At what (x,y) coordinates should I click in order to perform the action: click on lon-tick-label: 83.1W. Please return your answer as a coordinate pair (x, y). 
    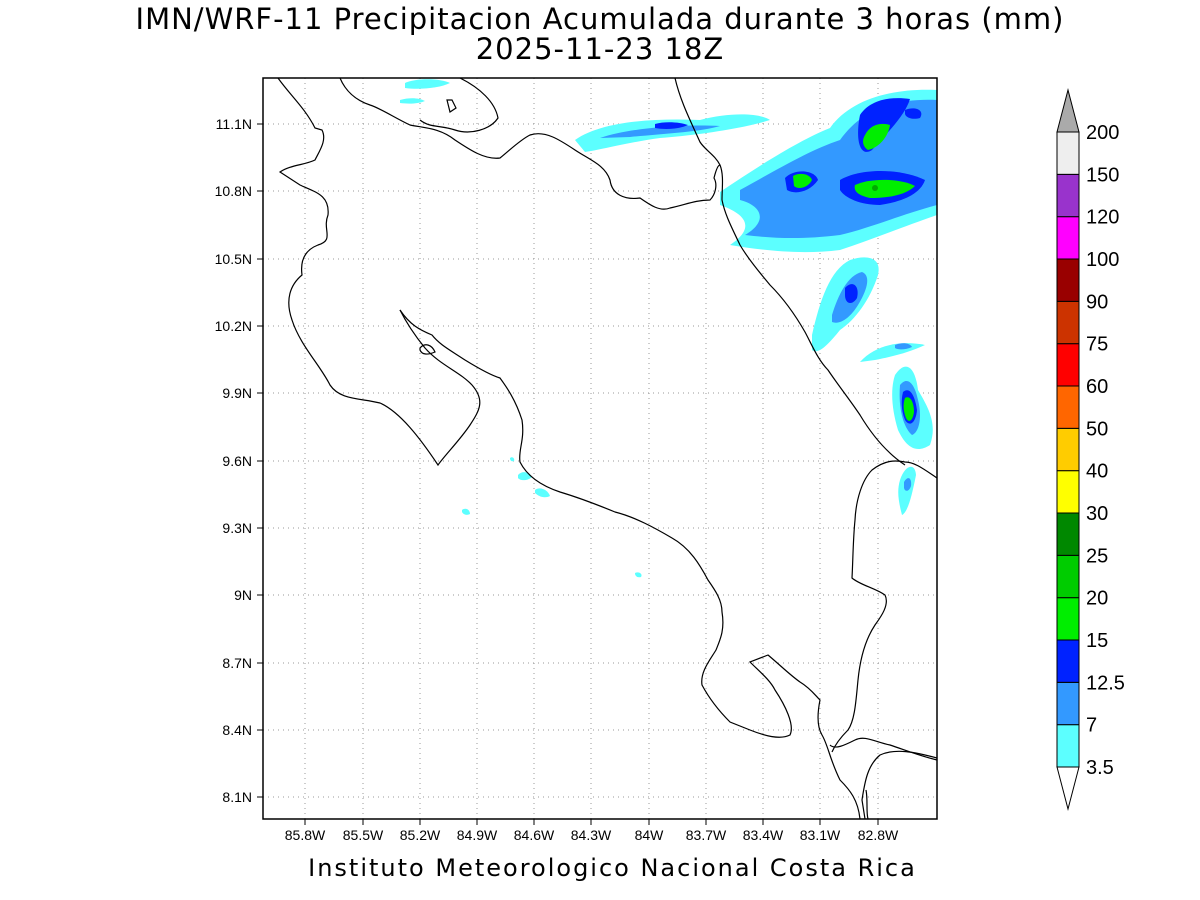
    Looking at the image, I should click on (820, 835).